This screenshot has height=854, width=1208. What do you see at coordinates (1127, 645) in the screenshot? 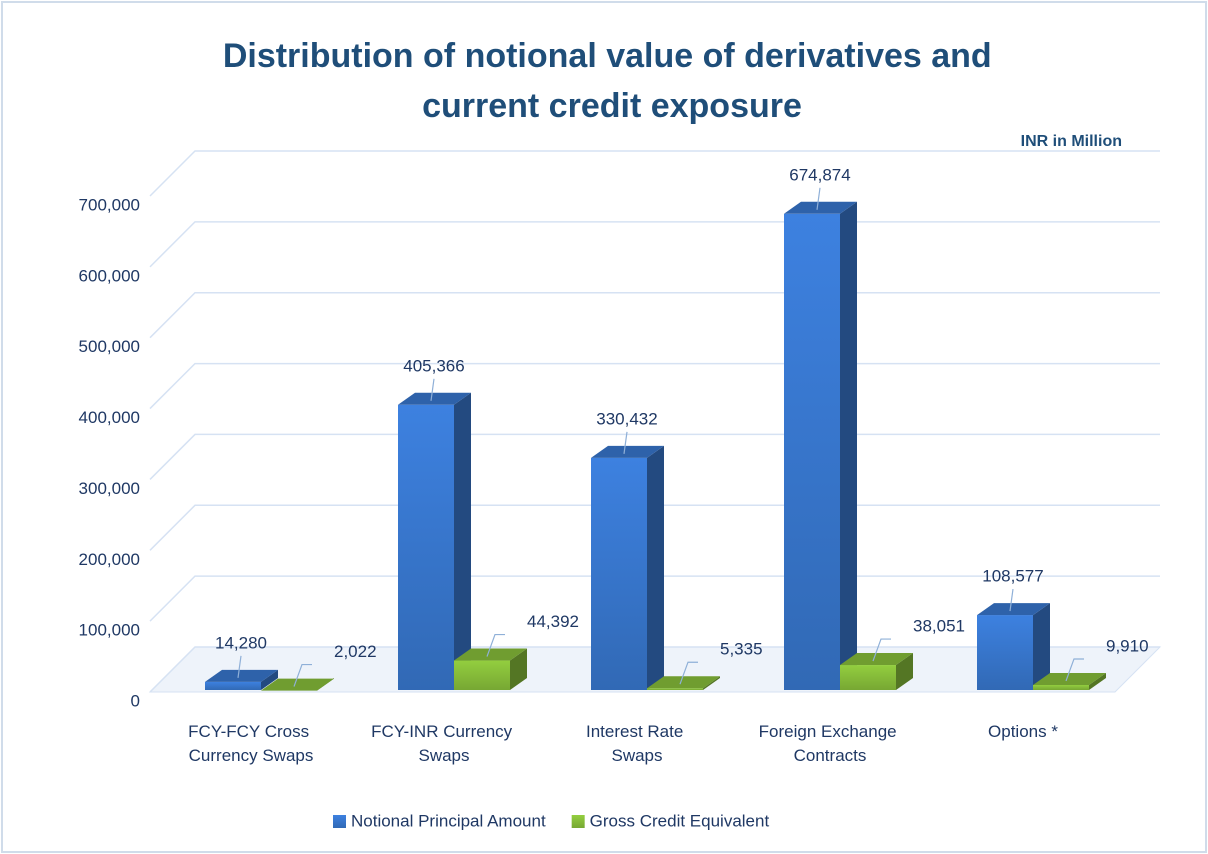
I see `data-label: 9,910` at bounding box center [1127, 645].